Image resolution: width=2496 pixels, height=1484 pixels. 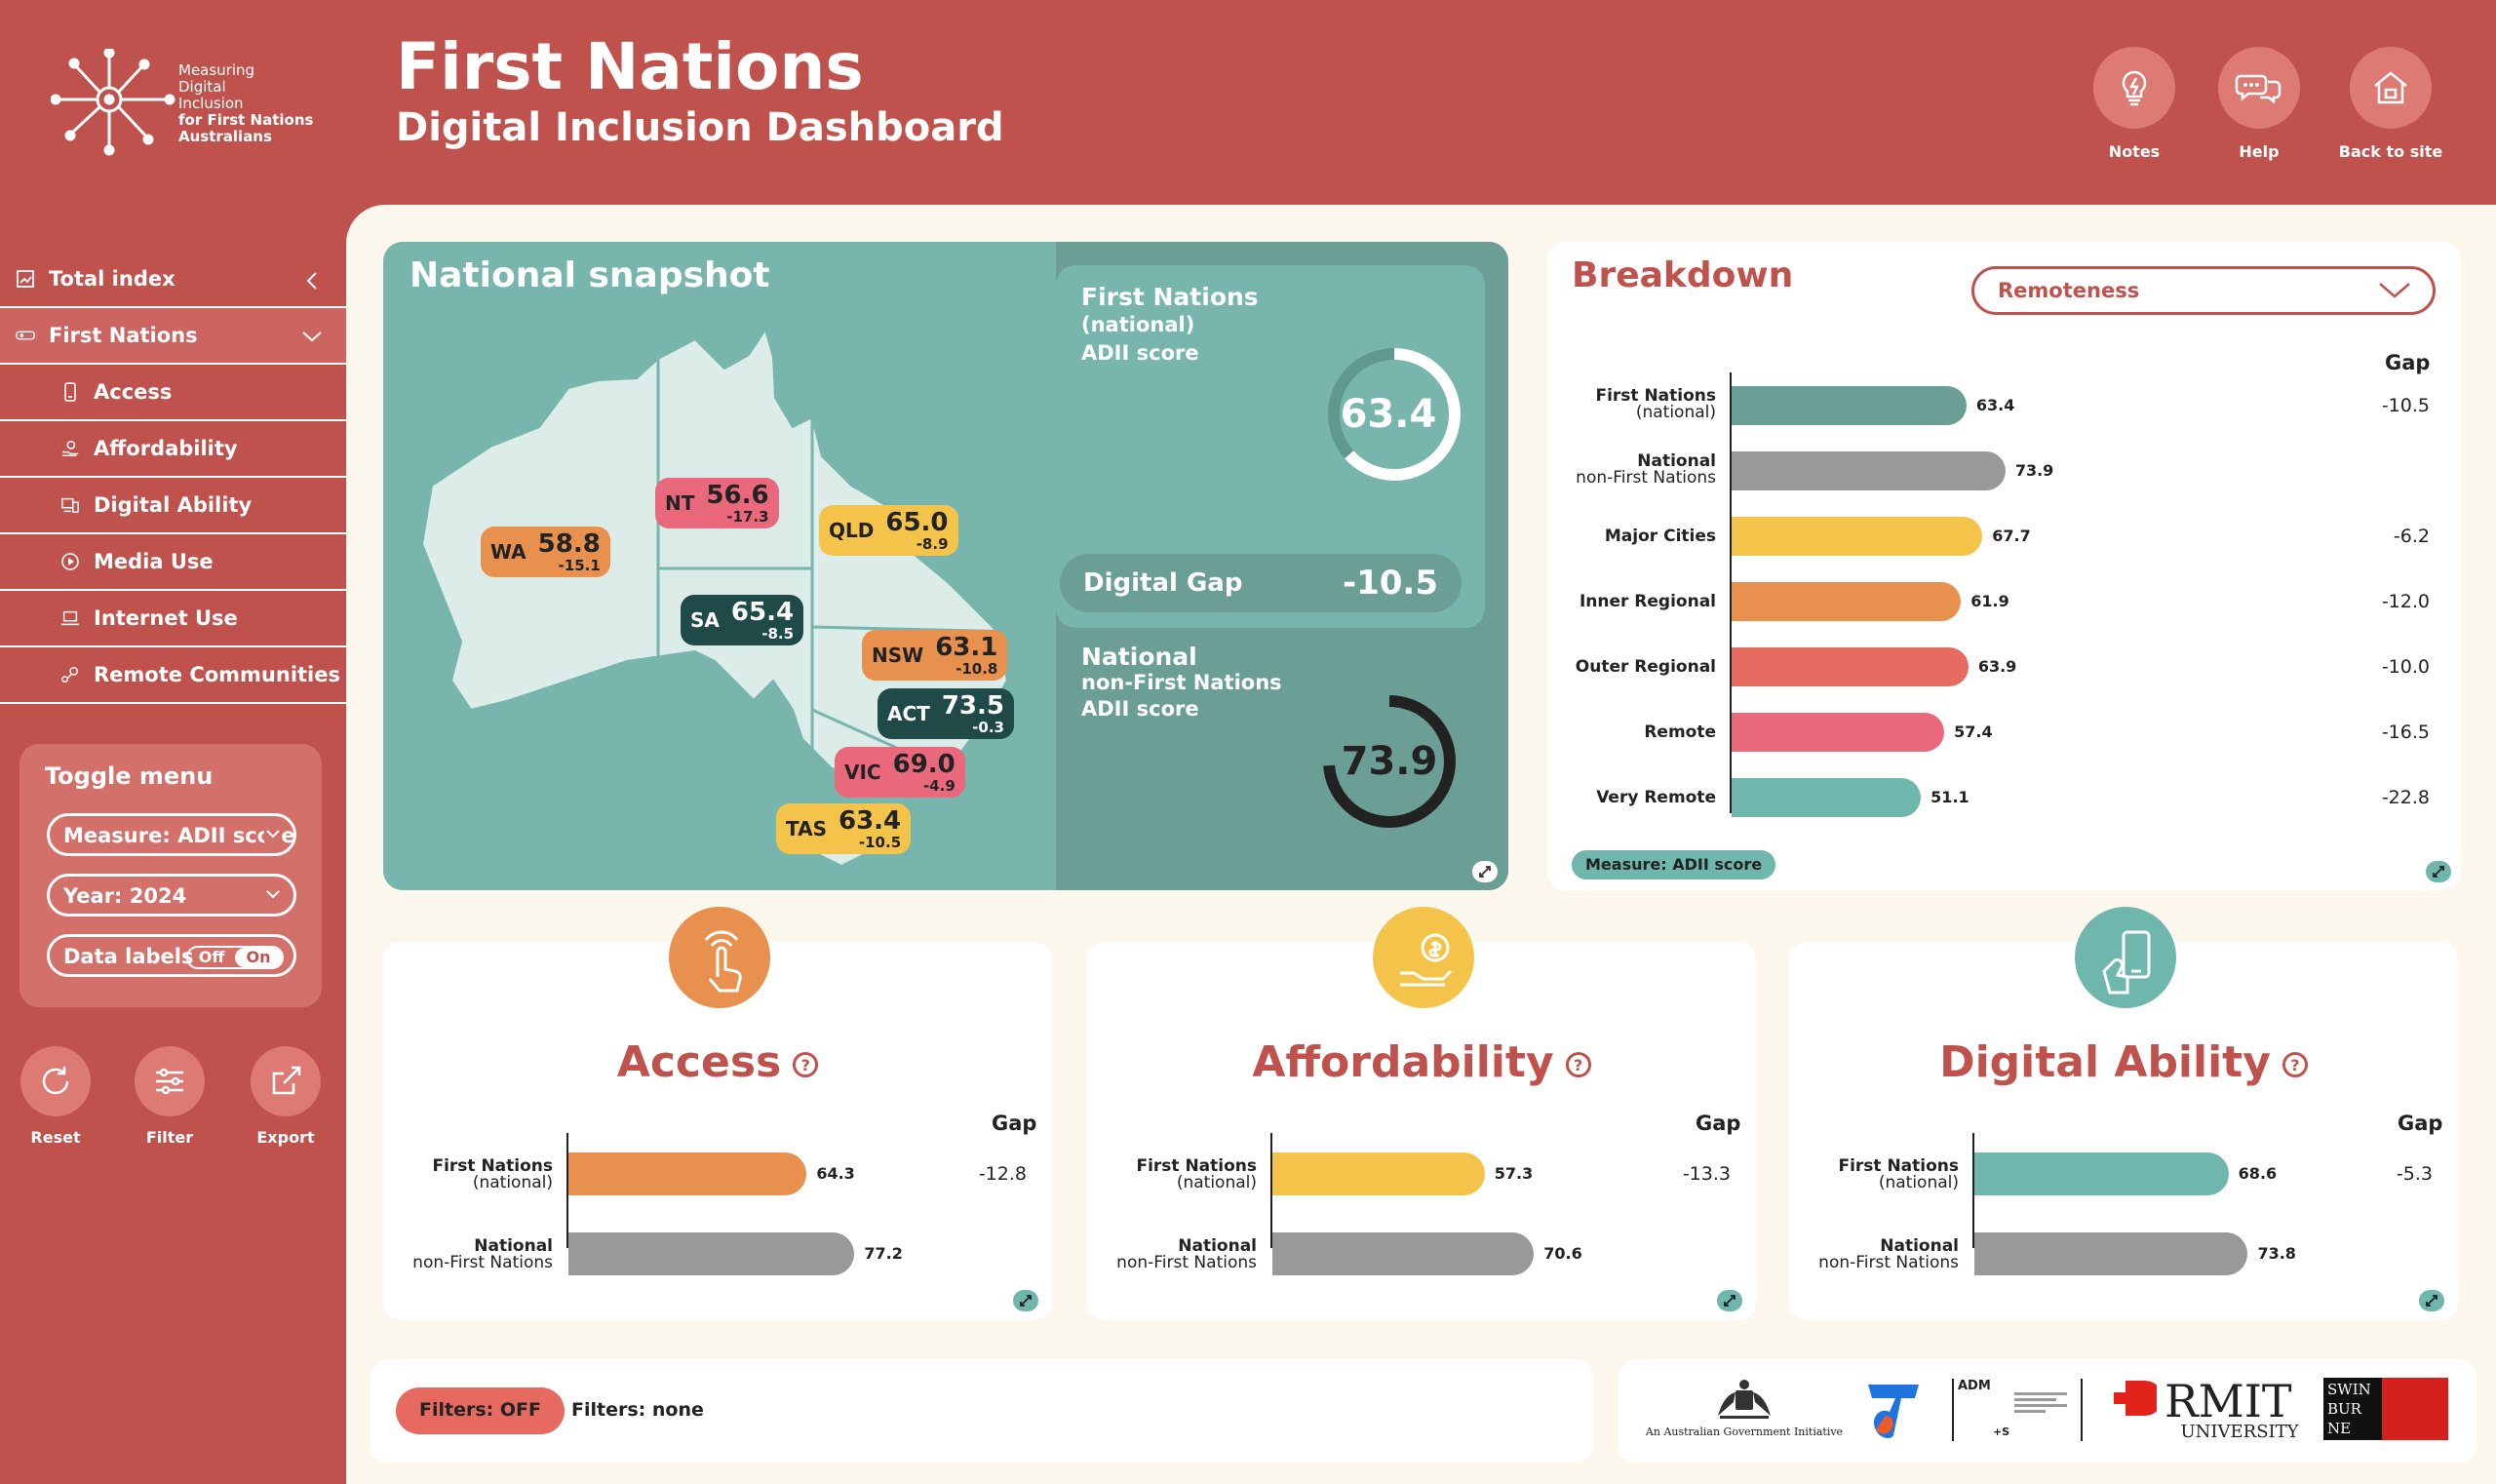 I want to click on digital-ability-fn-bar, so click(x=2101, y=1173).